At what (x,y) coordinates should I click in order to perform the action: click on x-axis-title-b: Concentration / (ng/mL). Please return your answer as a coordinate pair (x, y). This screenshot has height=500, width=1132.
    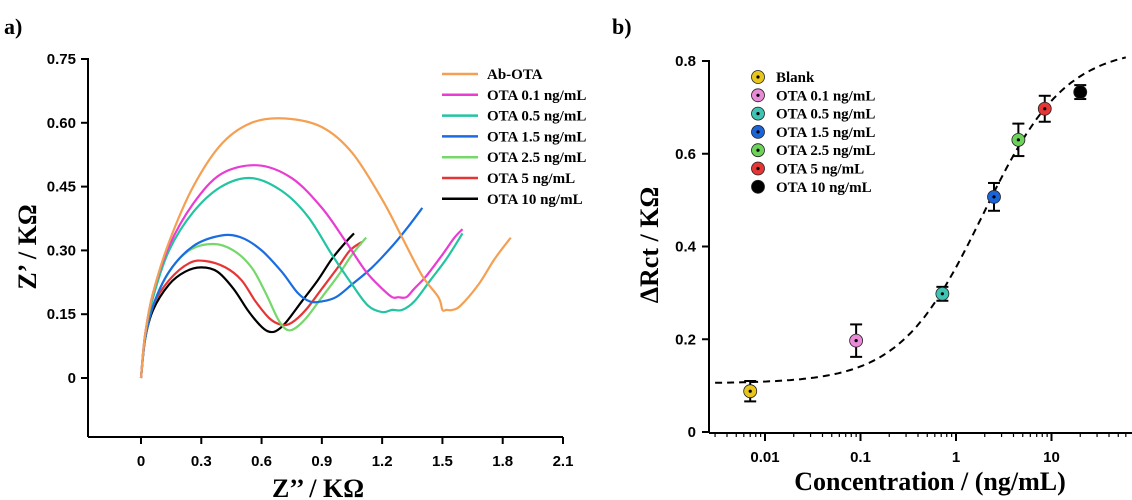
    Looking at the image, I should click on (930, 481).